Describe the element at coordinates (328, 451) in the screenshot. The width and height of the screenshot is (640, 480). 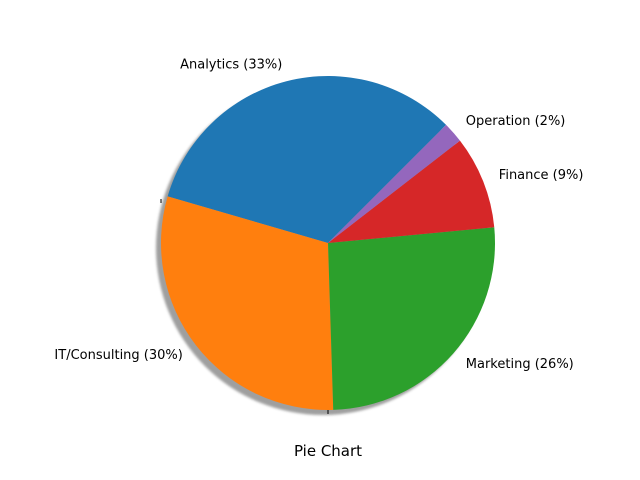
I see `chart-xlabel: Pie Chart` at that location.